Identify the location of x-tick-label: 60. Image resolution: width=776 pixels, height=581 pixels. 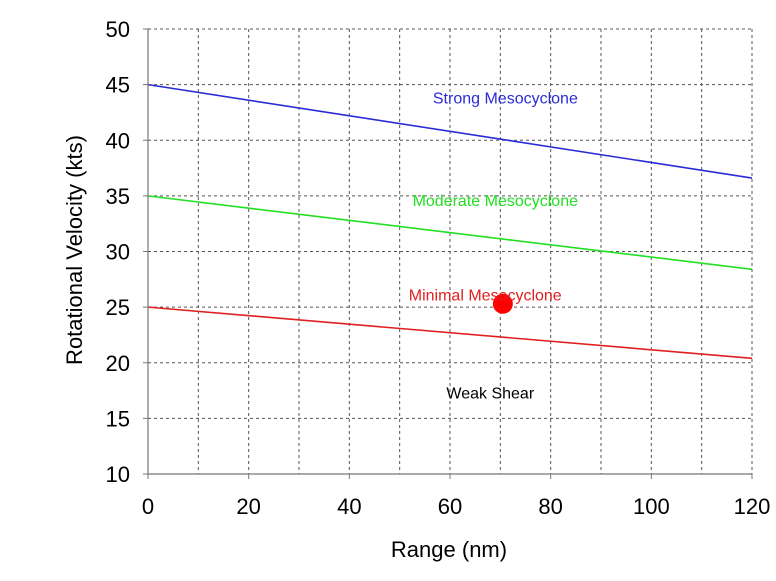
(450, 506).